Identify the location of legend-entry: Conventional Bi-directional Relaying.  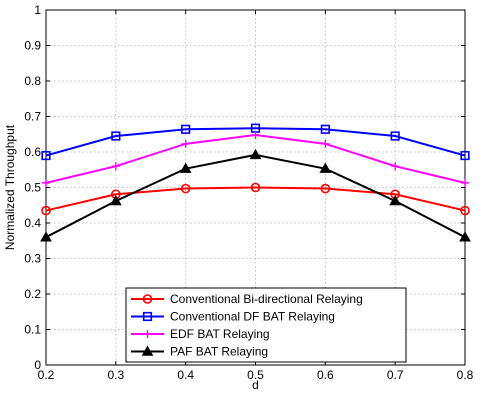
(247, 299).